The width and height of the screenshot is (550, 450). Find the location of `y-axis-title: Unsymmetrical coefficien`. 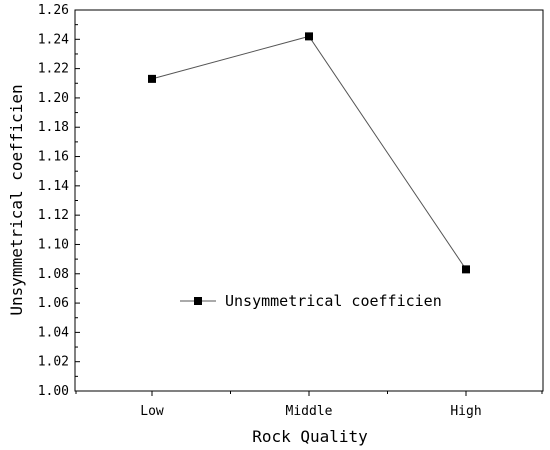

y-axis-title: Unsymmetrical coefficien is located at coordinates (16, 199).